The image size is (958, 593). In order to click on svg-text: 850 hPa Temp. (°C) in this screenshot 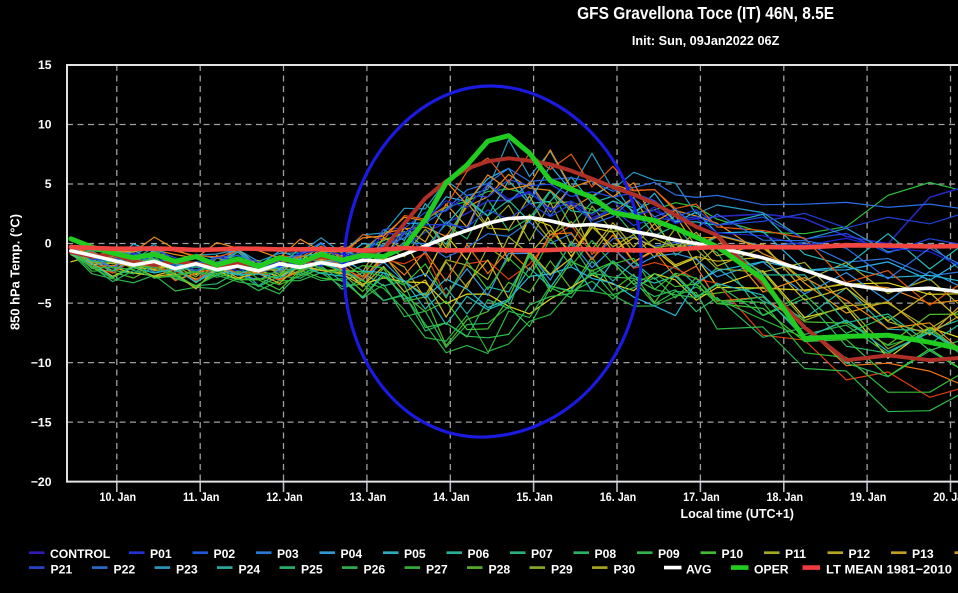, I will do `click(15, 272)`.